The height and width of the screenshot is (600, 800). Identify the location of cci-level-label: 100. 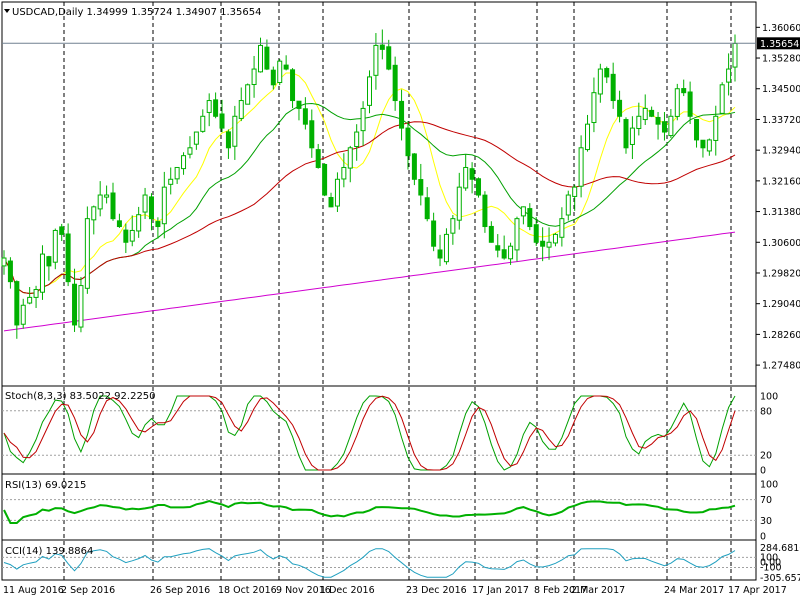
(769, 557).